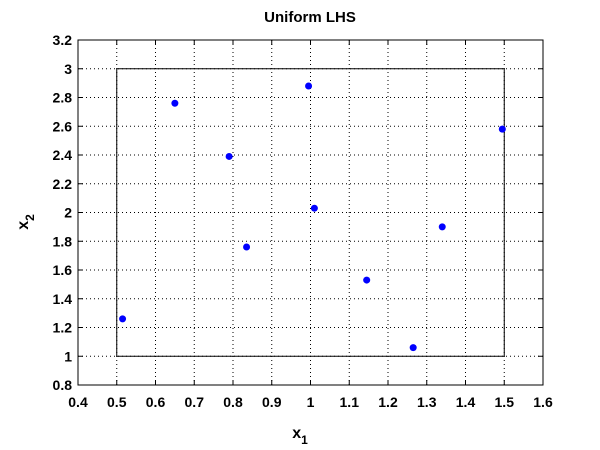 Image resolution: width=600 pixels, height=450 pixels. I want to click on y-tick-label: 3, so click(68, 69).